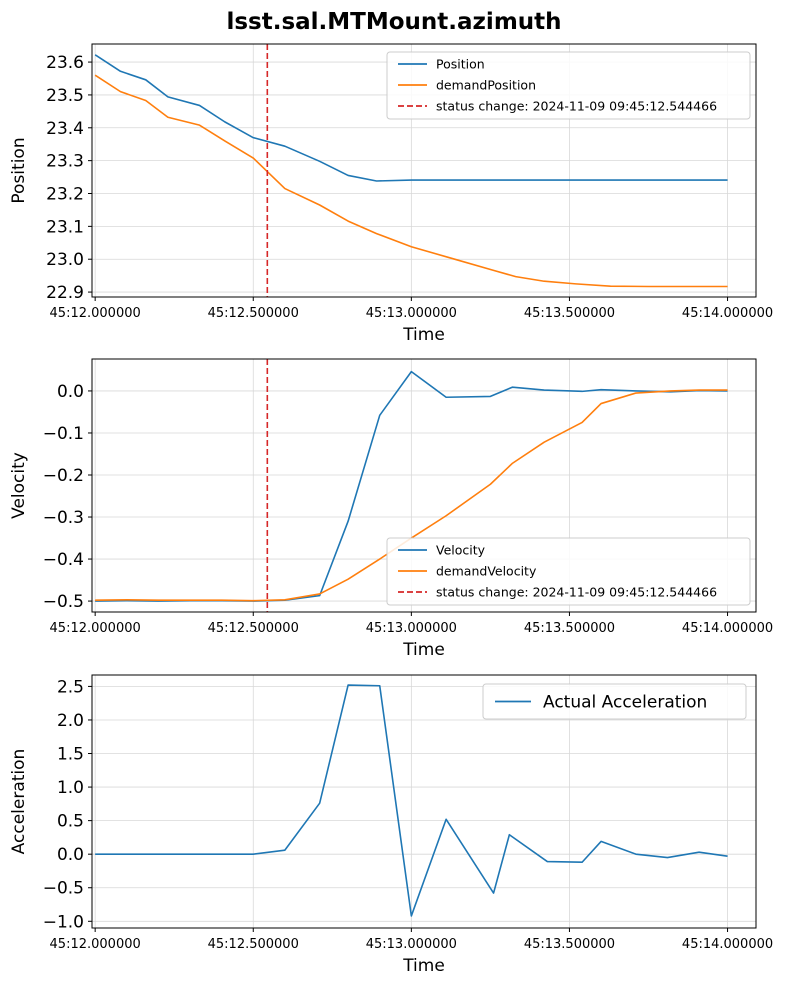  I want to click on legend-label: Actual Acceleration, so click(625, 703).